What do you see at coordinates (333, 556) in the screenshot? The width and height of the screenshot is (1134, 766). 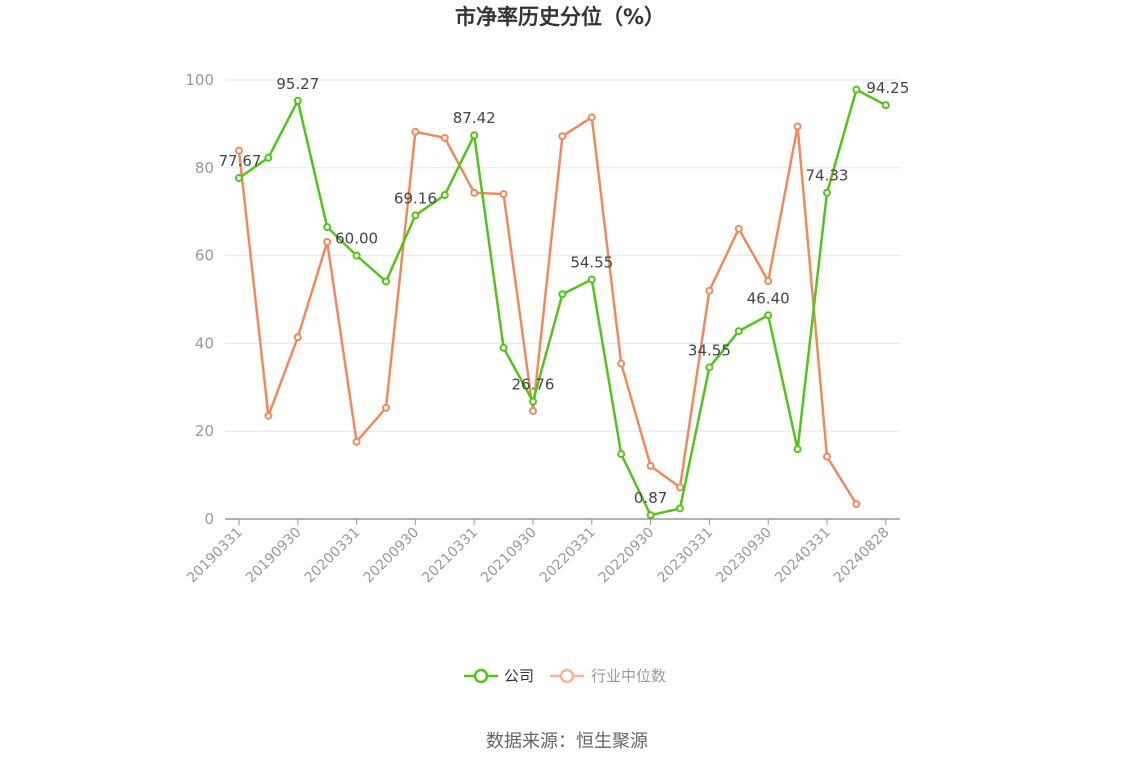 I see `x-tick-label: 20200331` at bounding box center [333, 556].